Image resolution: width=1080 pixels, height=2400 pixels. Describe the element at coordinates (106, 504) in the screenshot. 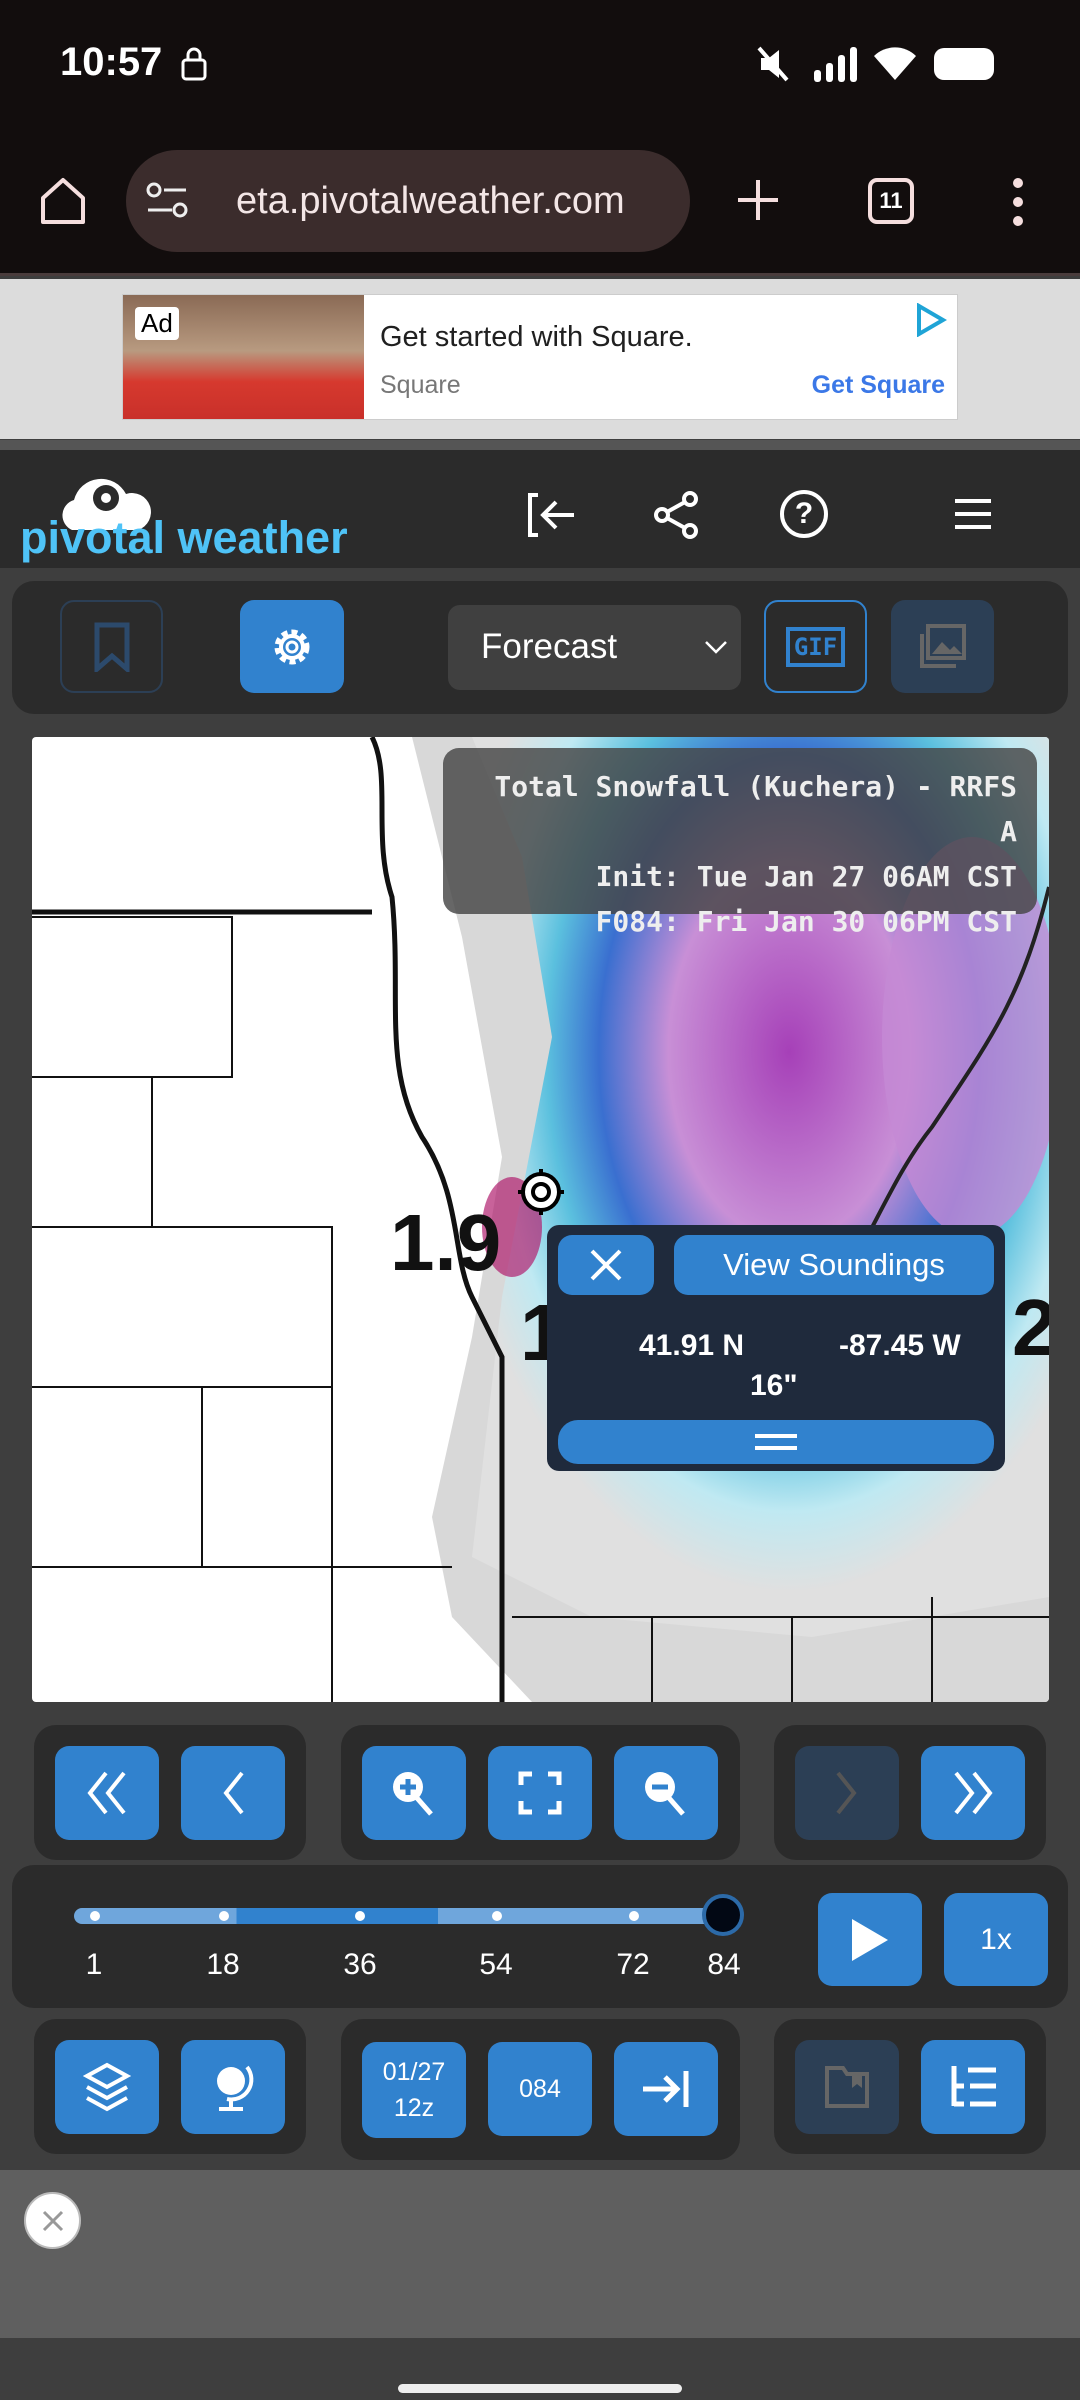

I see `logo-cloud-gear-icon` at that location.